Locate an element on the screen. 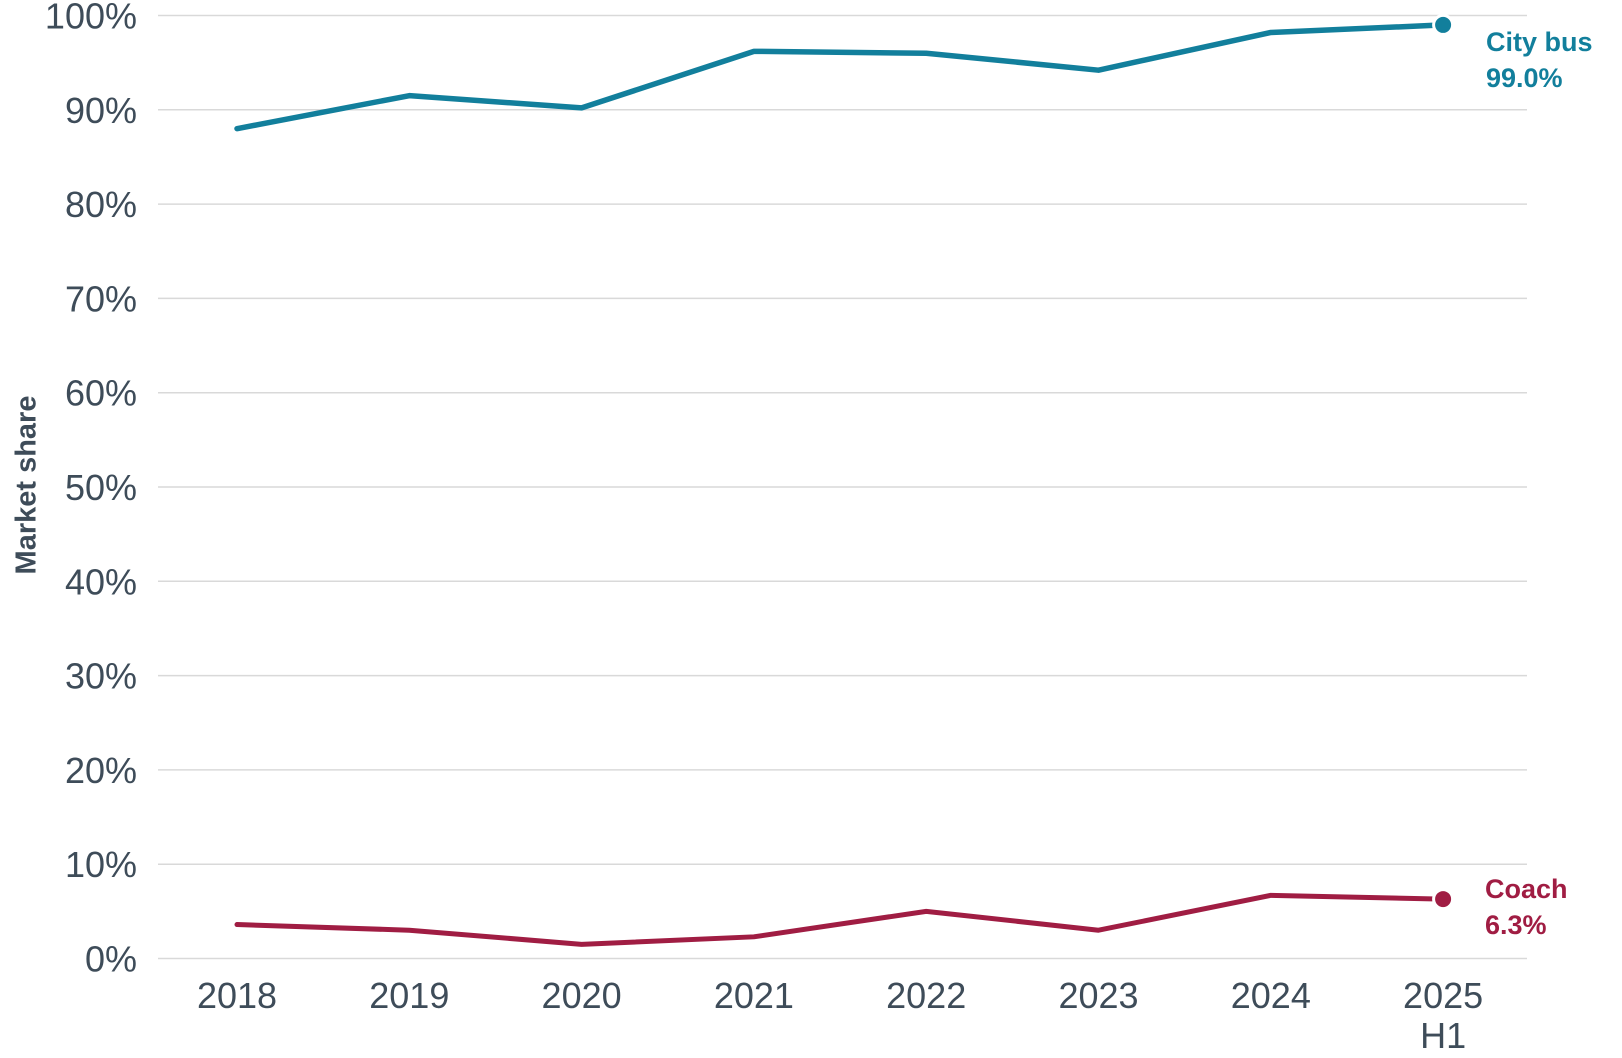 The width and height of the screenshot is (1622, 1058). x-axis-tick-label: H1 is located at coordinates (1443, 1035).